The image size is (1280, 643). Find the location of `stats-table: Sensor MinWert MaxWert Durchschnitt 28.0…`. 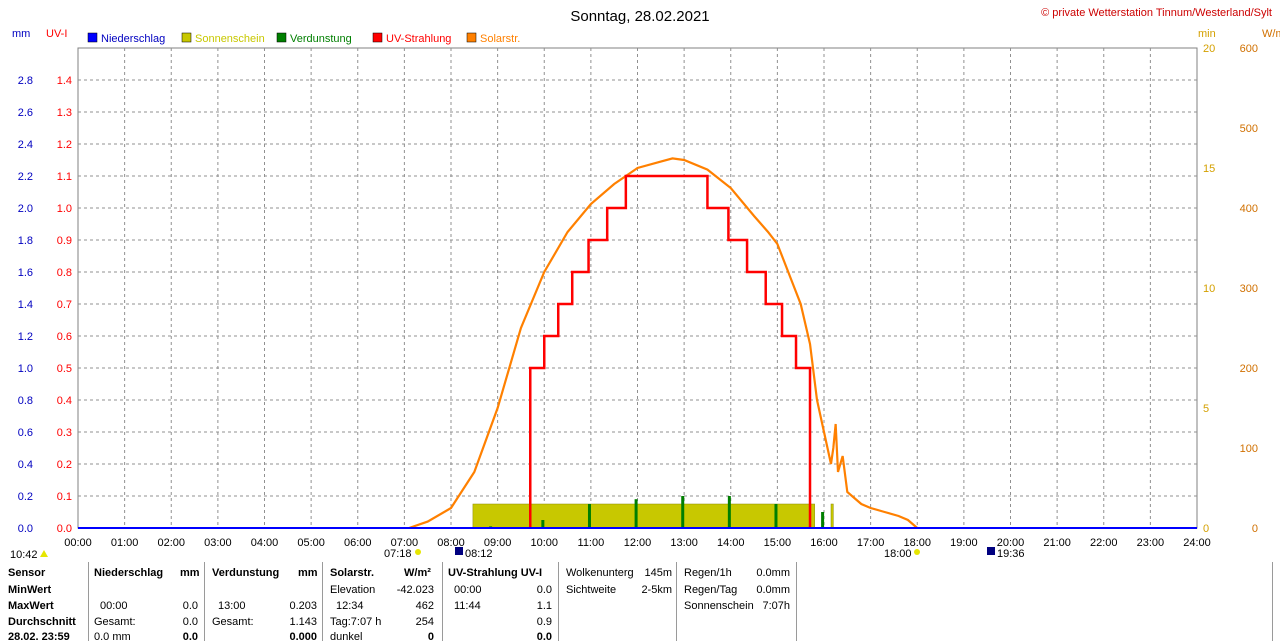

stats-table: Sensor MinWert MaxWert Durchschnitt 28.0… is located at coordinates (640, 602).